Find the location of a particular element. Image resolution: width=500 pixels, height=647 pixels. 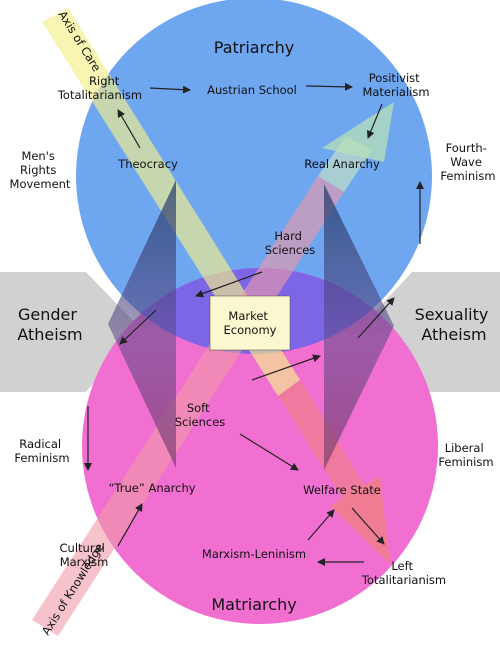

gender-atheism-label: Gender Atheism is located at coordinates (49, 324).